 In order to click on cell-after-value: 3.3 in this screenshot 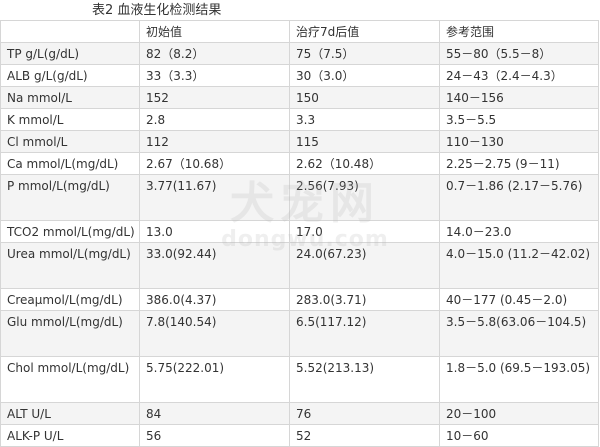, I will do `click(364, 119)`.